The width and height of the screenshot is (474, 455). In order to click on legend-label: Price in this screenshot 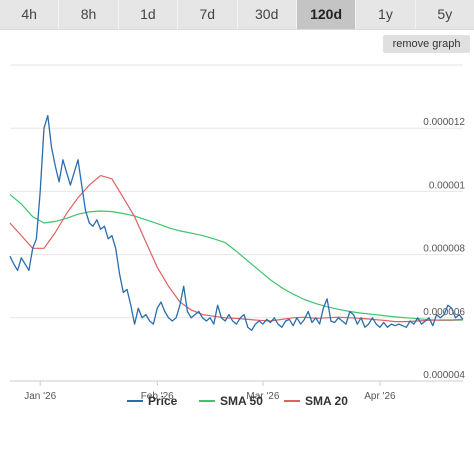, I will do `click(163, 401)`.